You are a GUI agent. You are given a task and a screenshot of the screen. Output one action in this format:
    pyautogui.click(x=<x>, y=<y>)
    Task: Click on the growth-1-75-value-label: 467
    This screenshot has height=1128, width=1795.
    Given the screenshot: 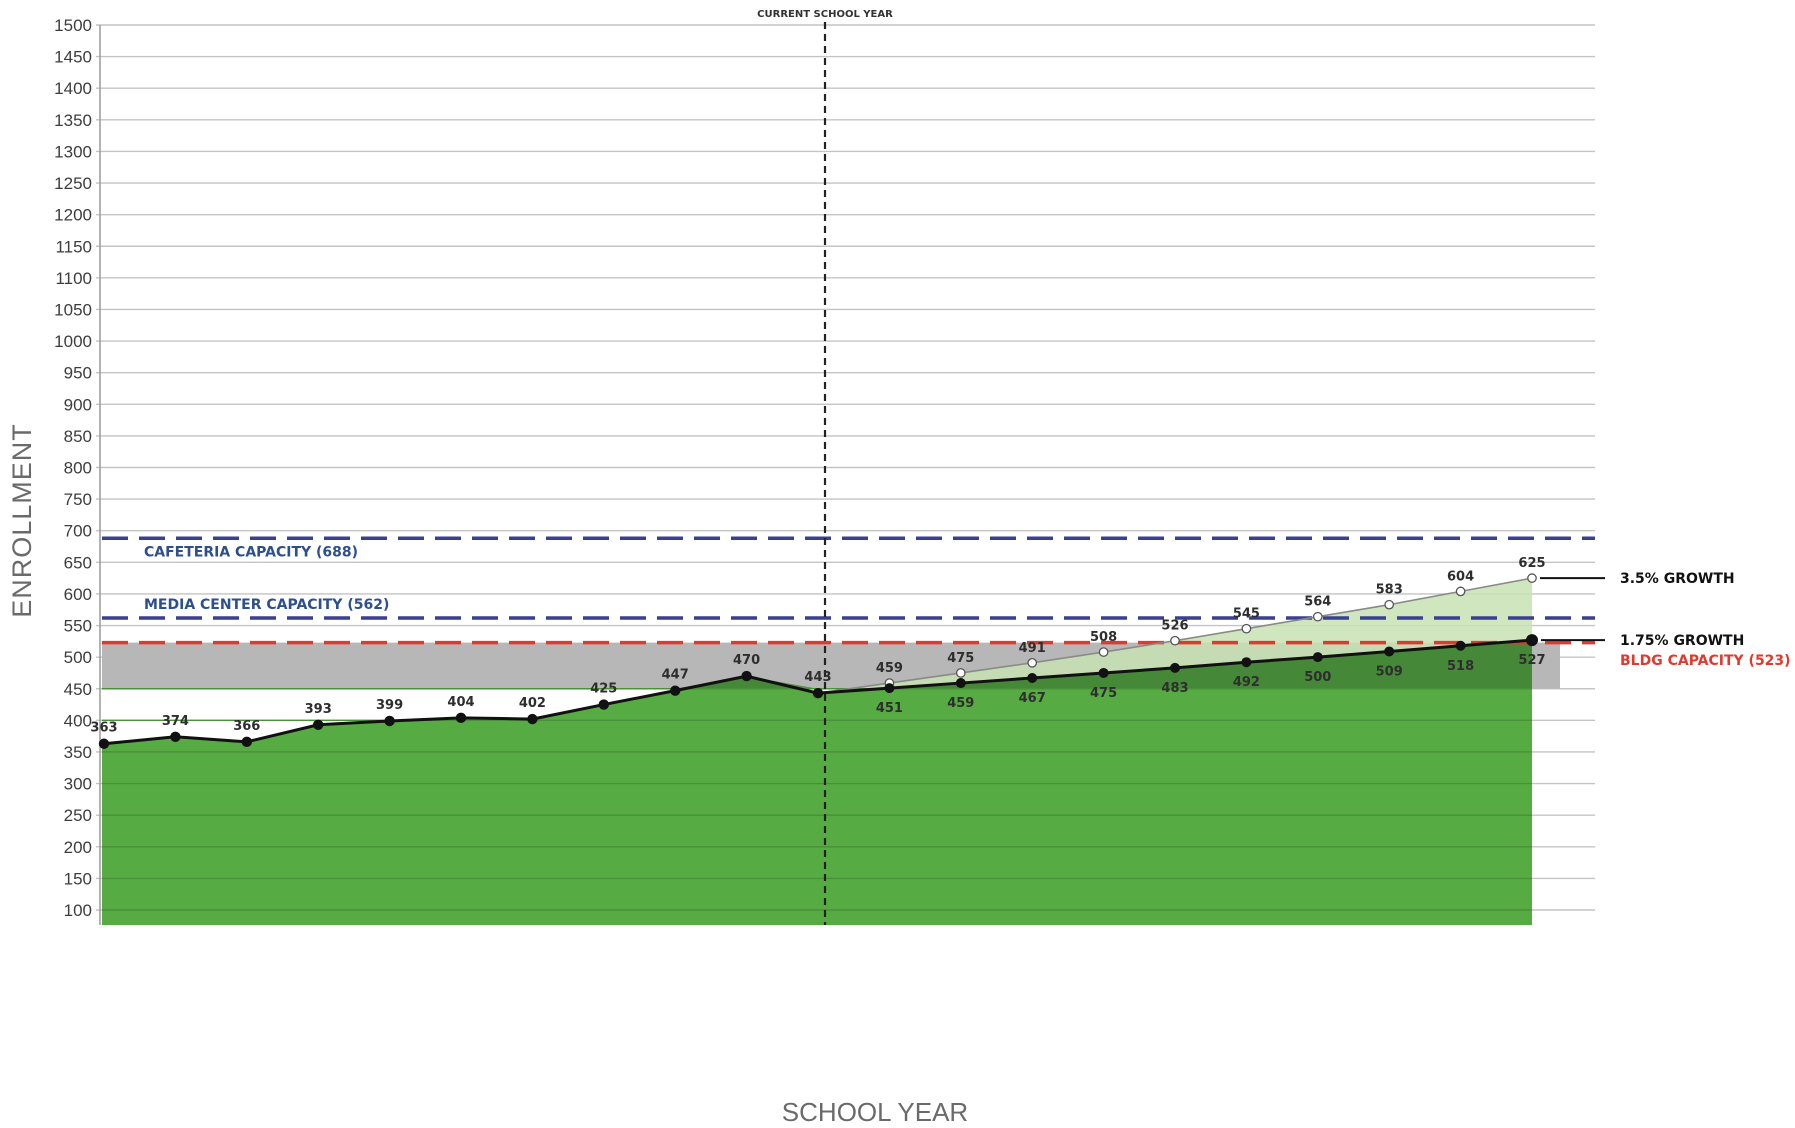 What is the action you would take?
    pyautogui.click(x=1032, y=698)
    